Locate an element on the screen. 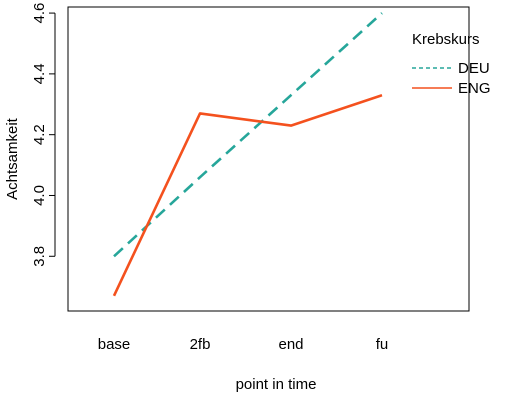 The width and height of the screenshot is (505, 400). x-tick-label: end is located at coordinates (290, 344).